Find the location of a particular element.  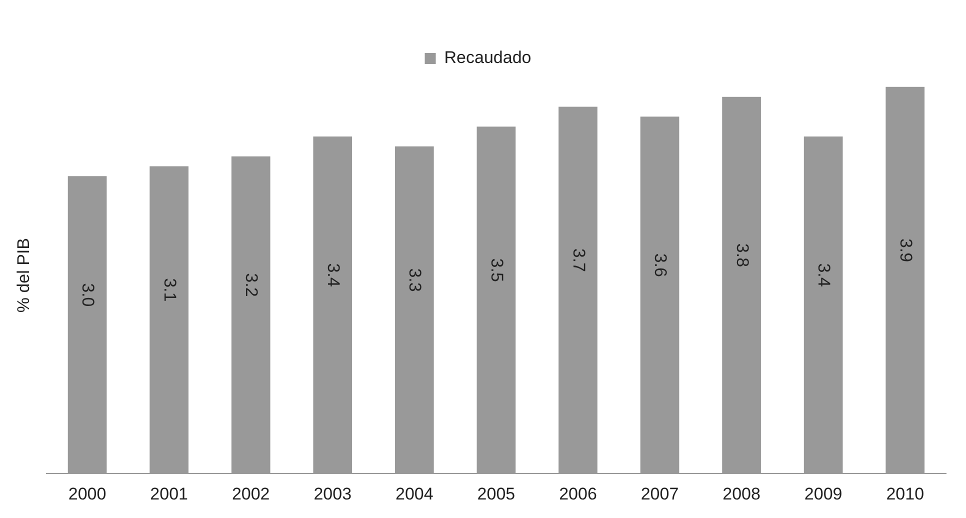

data-label: 3.1 is located at coordinates (170, 290).